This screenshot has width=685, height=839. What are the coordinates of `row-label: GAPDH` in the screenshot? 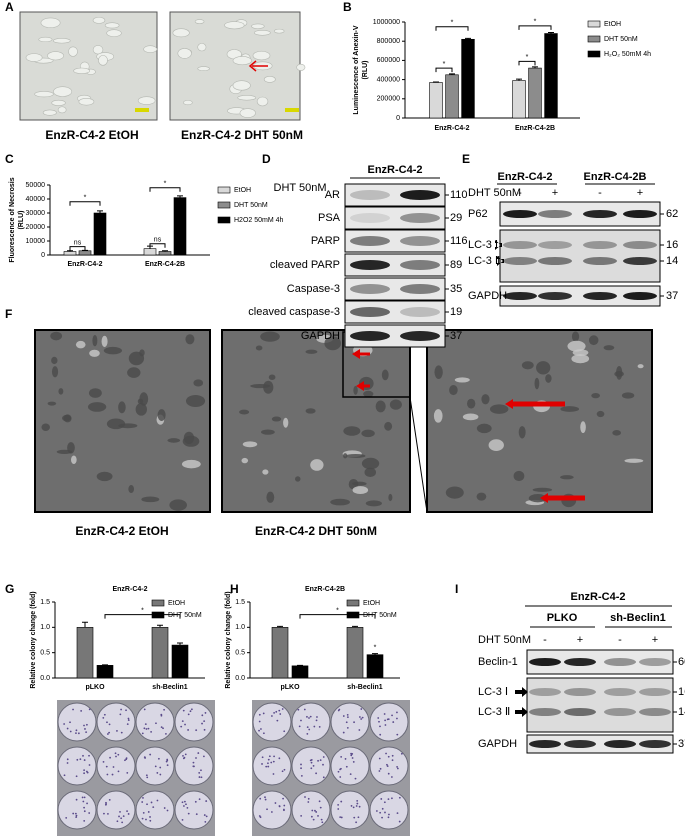 It's located at (320, 336).